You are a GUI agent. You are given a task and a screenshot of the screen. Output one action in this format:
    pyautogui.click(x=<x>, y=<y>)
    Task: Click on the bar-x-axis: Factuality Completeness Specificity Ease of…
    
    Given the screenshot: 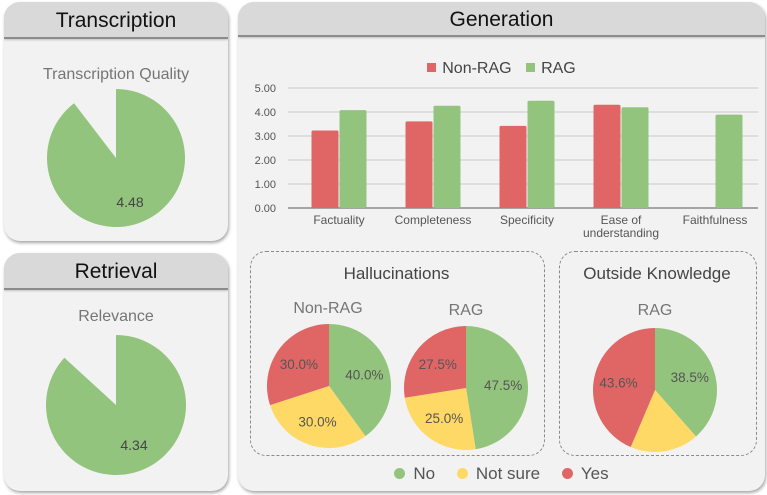 What is the action you would take?
    pyautogui.click(x=530, y=226)
    